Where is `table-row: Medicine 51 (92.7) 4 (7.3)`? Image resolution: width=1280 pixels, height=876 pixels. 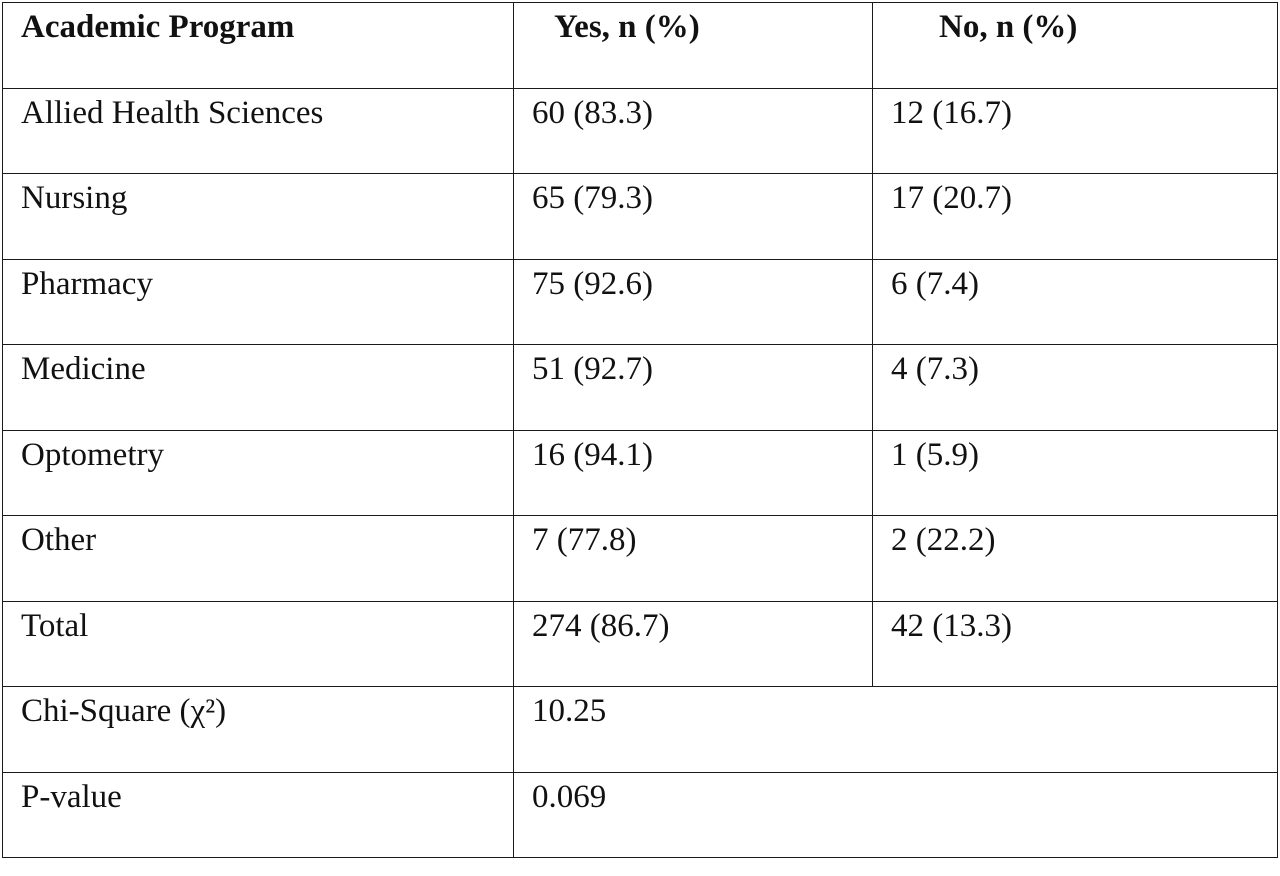
table-row: Medicine 51 (92.7) 4 (7.3) is located at coordinates (640, 387).